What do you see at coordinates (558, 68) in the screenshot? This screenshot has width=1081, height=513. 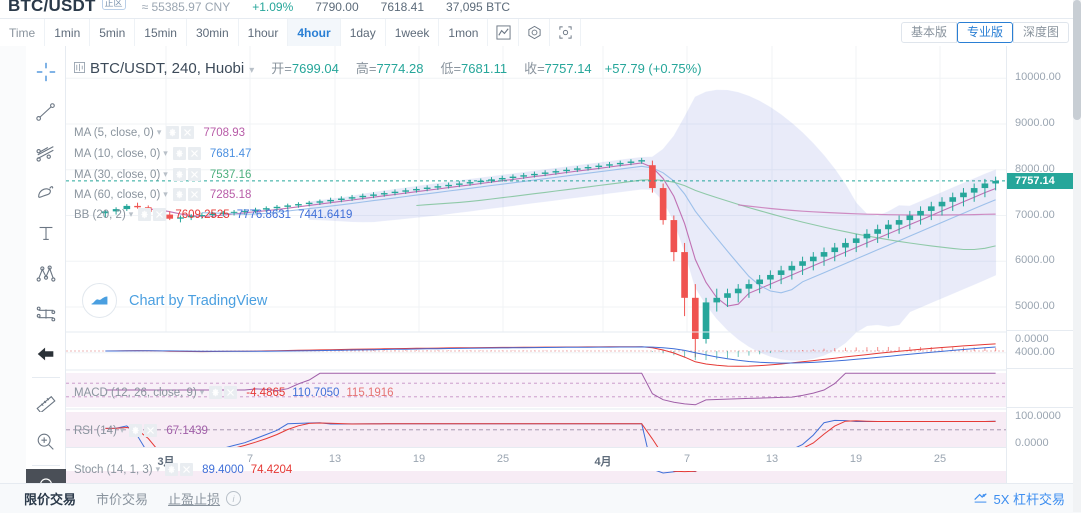 I see `chart-close: 收=7757.14` at bounding box center [558, 68].